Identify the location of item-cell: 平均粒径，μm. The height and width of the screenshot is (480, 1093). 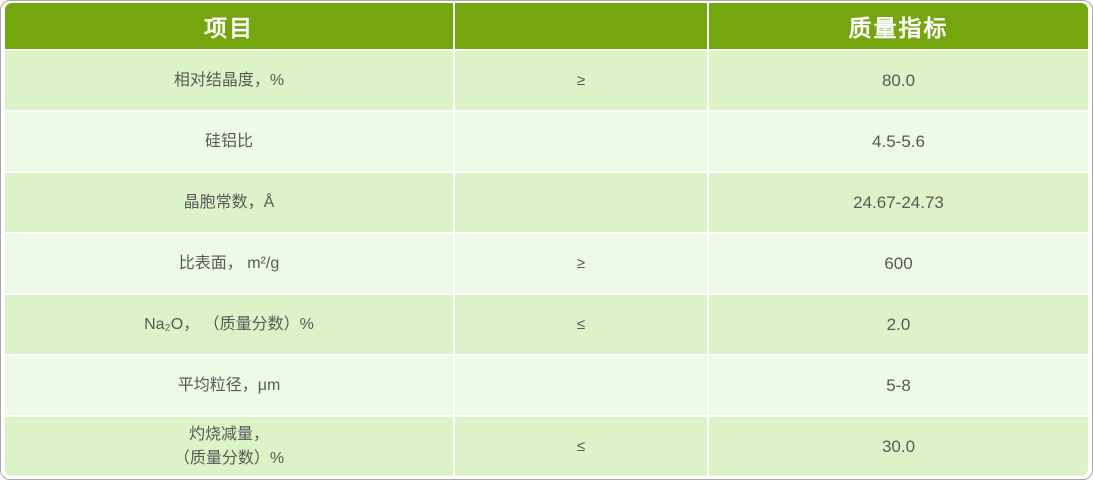
(229, 385).